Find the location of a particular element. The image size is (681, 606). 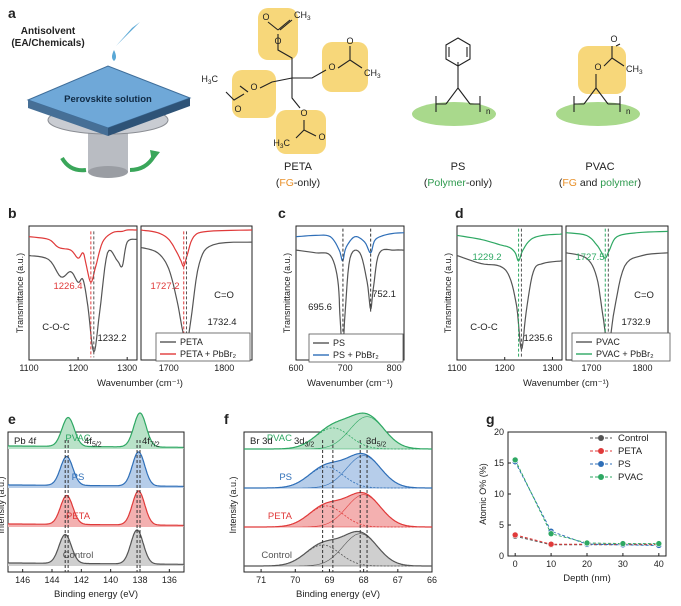

spectrum-fill is located at coordinates (96, 547).